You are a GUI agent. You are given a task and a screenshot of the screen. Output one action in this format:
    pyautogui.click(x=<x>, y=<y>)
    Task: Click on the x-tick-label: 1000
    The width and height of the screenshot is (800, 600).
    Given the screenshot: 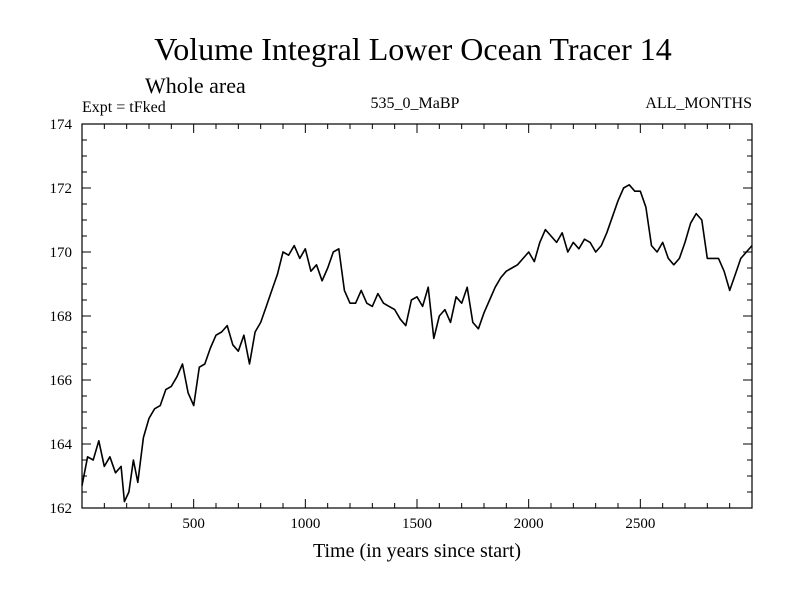 What is the action you would take?
    pyautogui.click(x=305, y=524)
    